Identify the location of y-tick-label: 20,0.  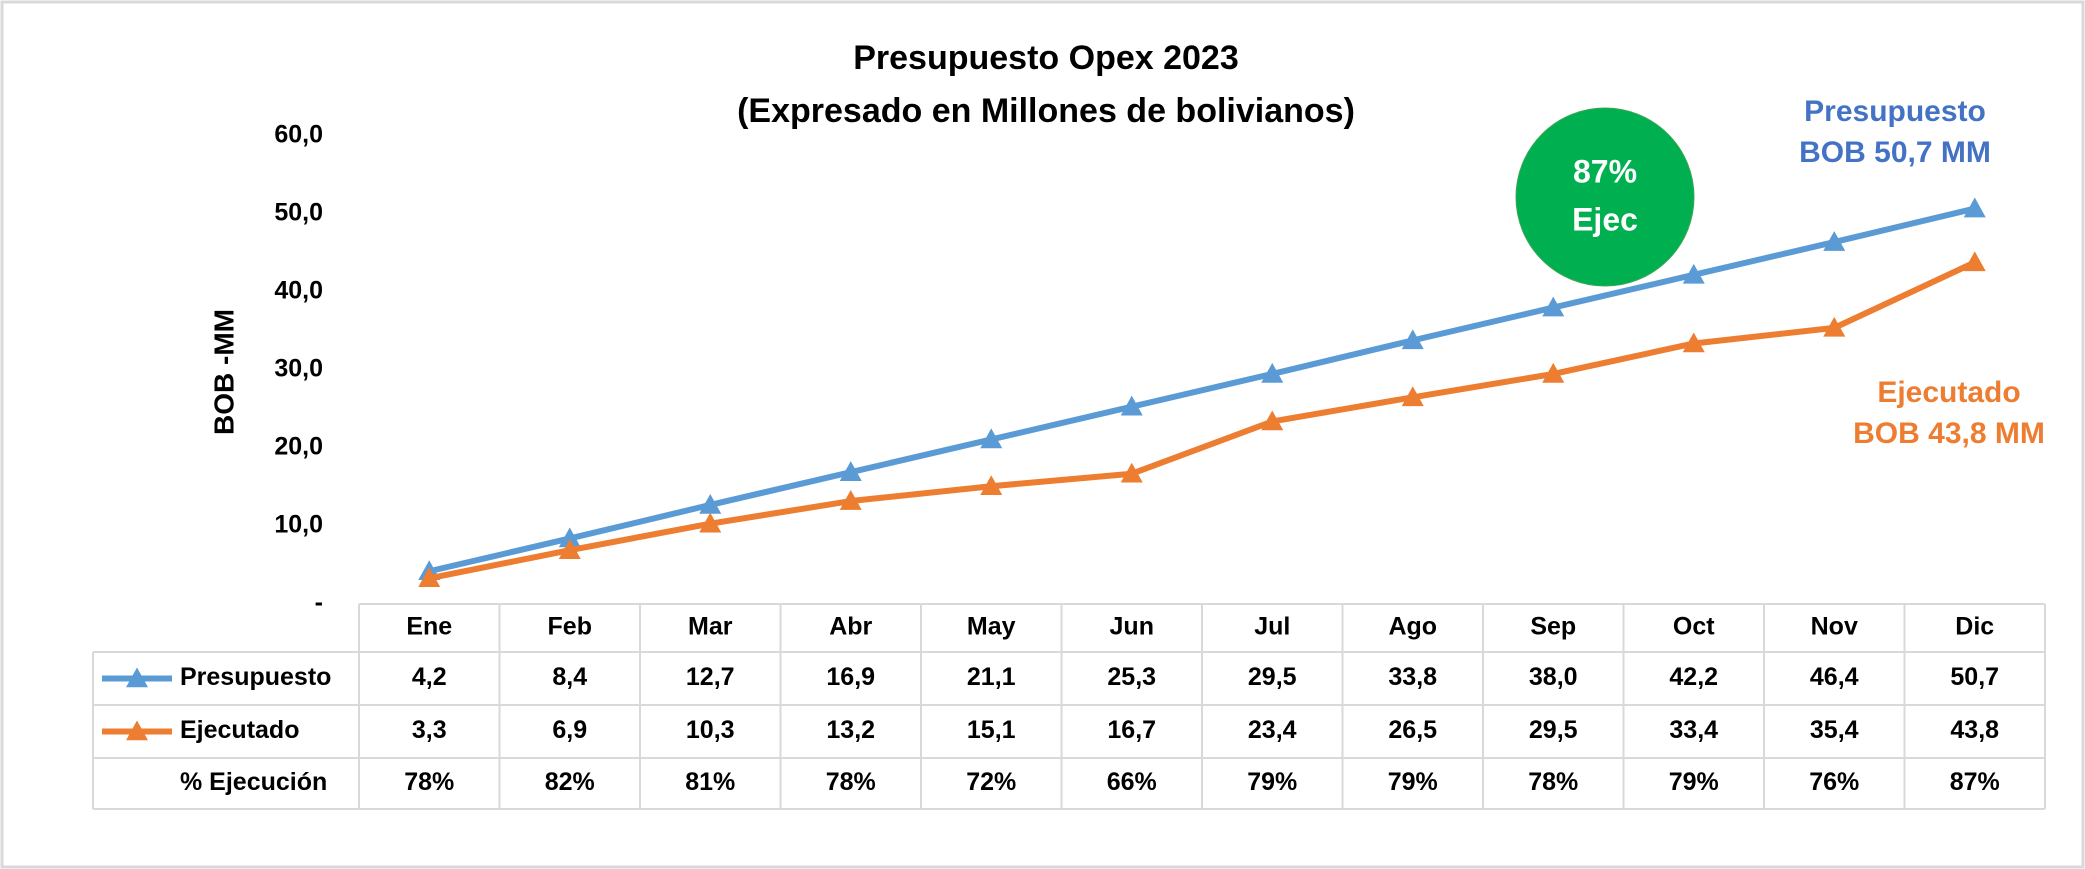
(298, 447).